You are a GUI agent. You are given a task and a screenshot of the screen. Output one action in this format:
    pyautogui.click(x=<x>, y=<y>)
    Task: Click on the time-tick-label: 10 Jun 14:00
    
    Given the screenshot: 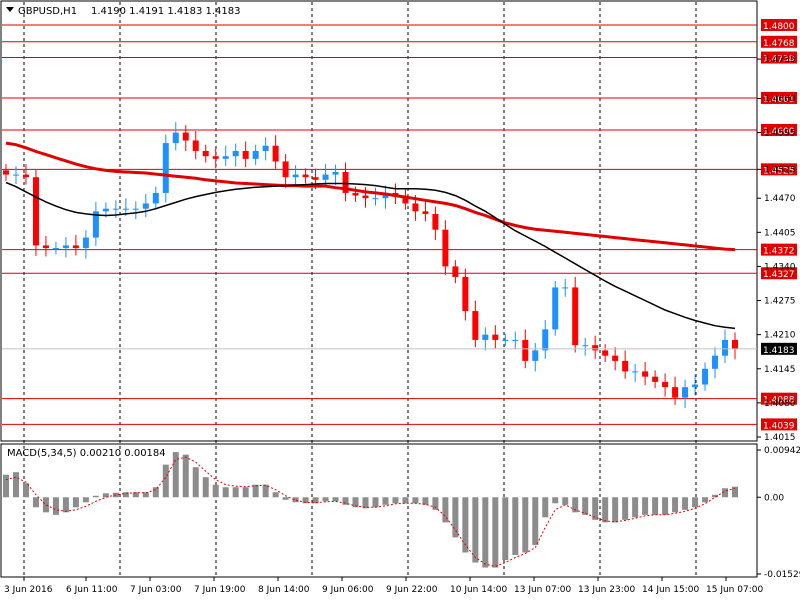 What is the action you would take?
    pyautogui.click(x=478, y=590)
    